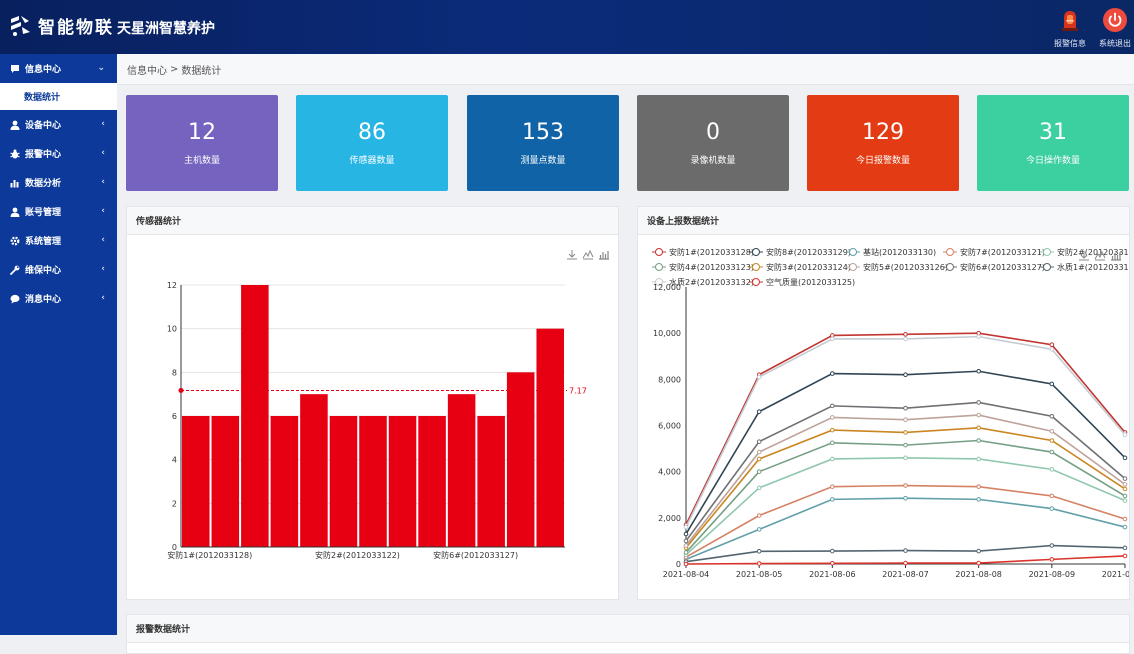 The height and width of the screenshot is (654, 1134). Describe the element at coordinates (1052, 574) in the screenshot. I see `x-tick-label: 2021-08-09` at that location.